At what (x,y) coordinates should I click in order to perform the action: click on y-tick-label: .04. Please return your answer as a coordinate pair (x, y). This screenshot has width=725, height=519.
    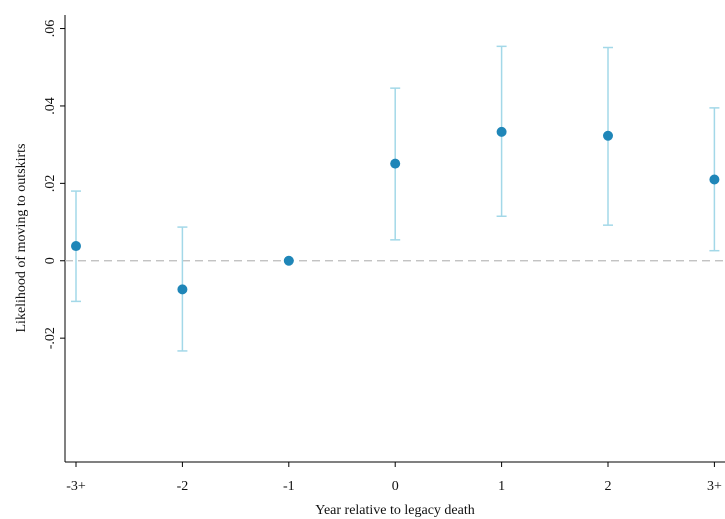
    Looking at the image, I should click on (50, 106).